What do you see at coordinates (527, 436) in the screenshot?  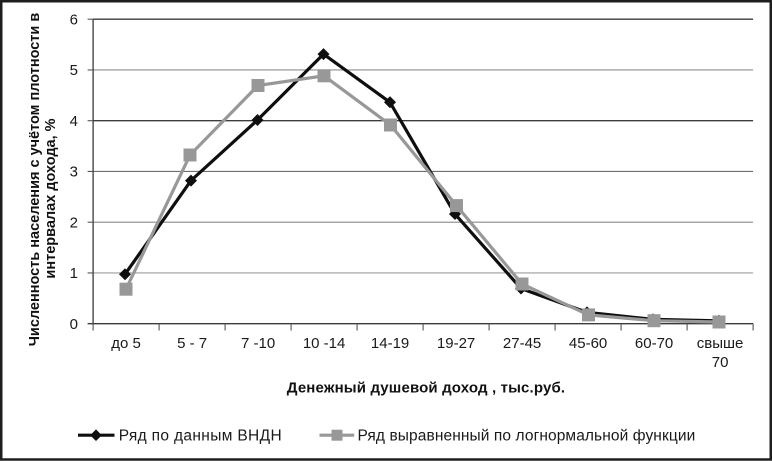 I see `svg-text:Ряд выравненный по логнормальн: Ряд выравненный по логнормальной функции` at bounding box center [527, 436].